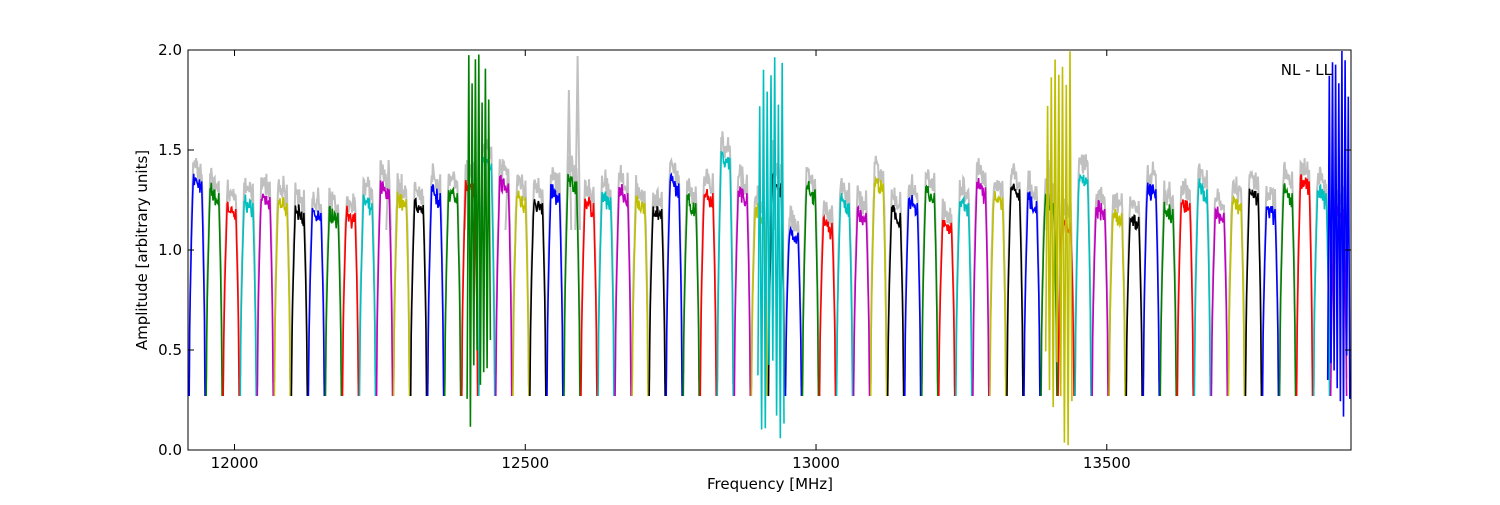 Image resolution: width=1500 pixels, height=505 pixels. Describe the element at coordinates (770, 484) in the screenshot. I see `x-axis-label: Frequency [MHz]` at that location.